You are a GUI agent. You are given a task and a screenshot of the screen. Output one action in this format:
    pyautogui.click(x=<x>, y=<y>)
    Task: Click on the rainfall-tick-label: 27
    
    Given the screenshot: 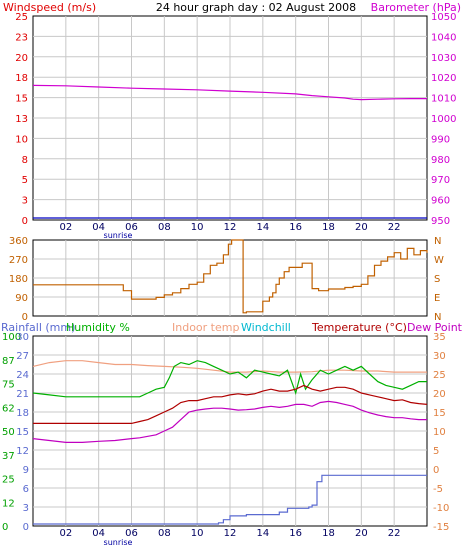 What is the action you would take?
    pyautogui.click(x=22, y=356)
    